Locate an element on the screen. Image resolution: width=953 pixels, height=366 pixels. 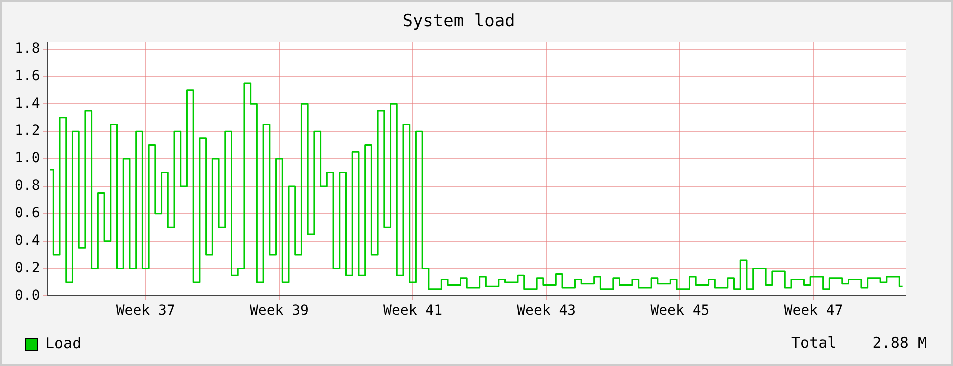
y-tick-label: 1.8 is located at coordinates (27, 48).